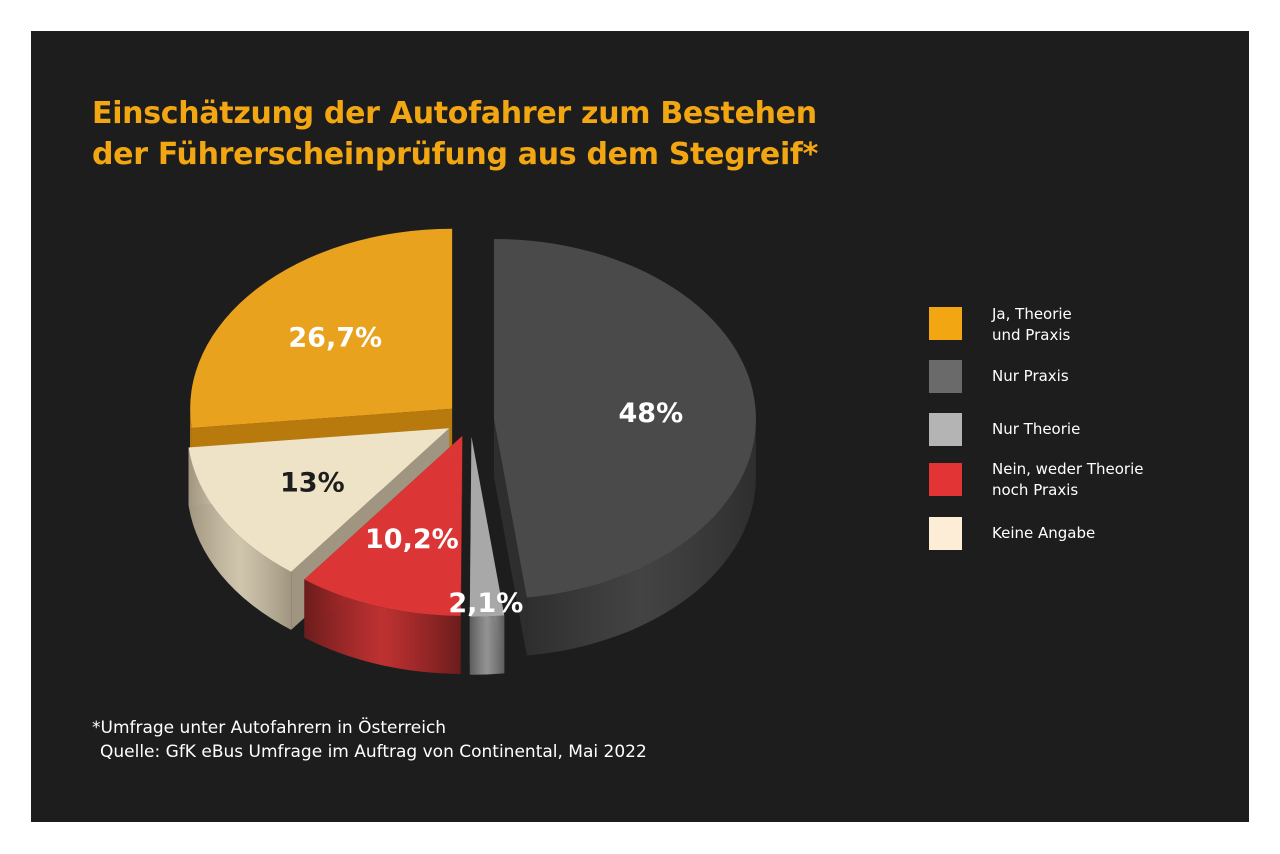 This screenshot has height=854, width=1280. What do you see at coordinates (1030, 376) in the screenshot?
I see `legend-label-nur-praxis: Nur Praxis` at bounding box center [1030, 376].